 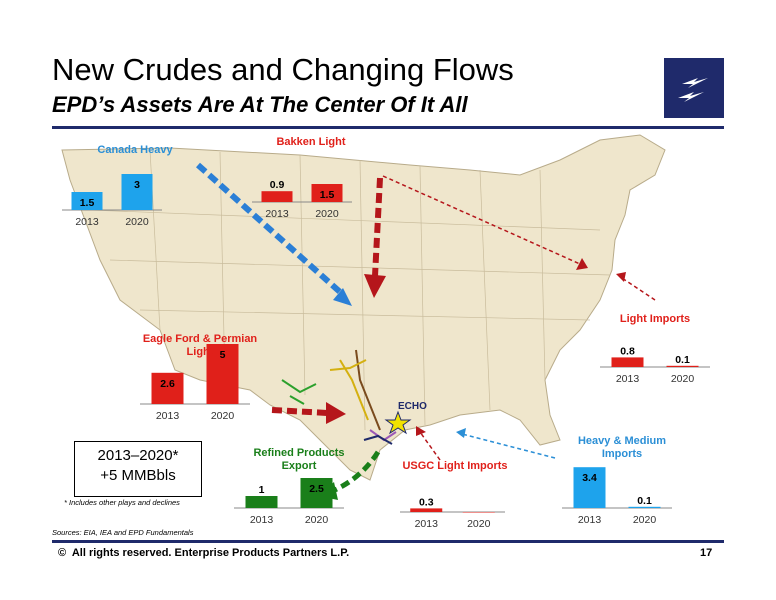 What do you see at coordinates (627, 362) in the screenshot?
I see `light-imports-bar-2013` at bounding box center [627, 362].